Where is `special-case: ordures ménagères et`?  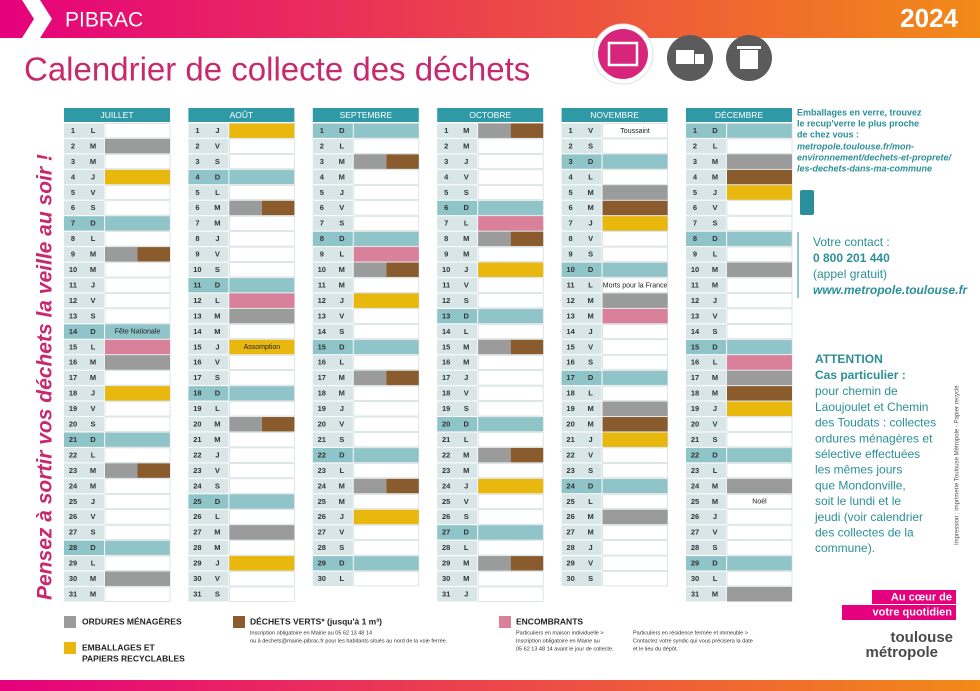 special-case: ordures ménagères et is located at coordinates (874, 438).